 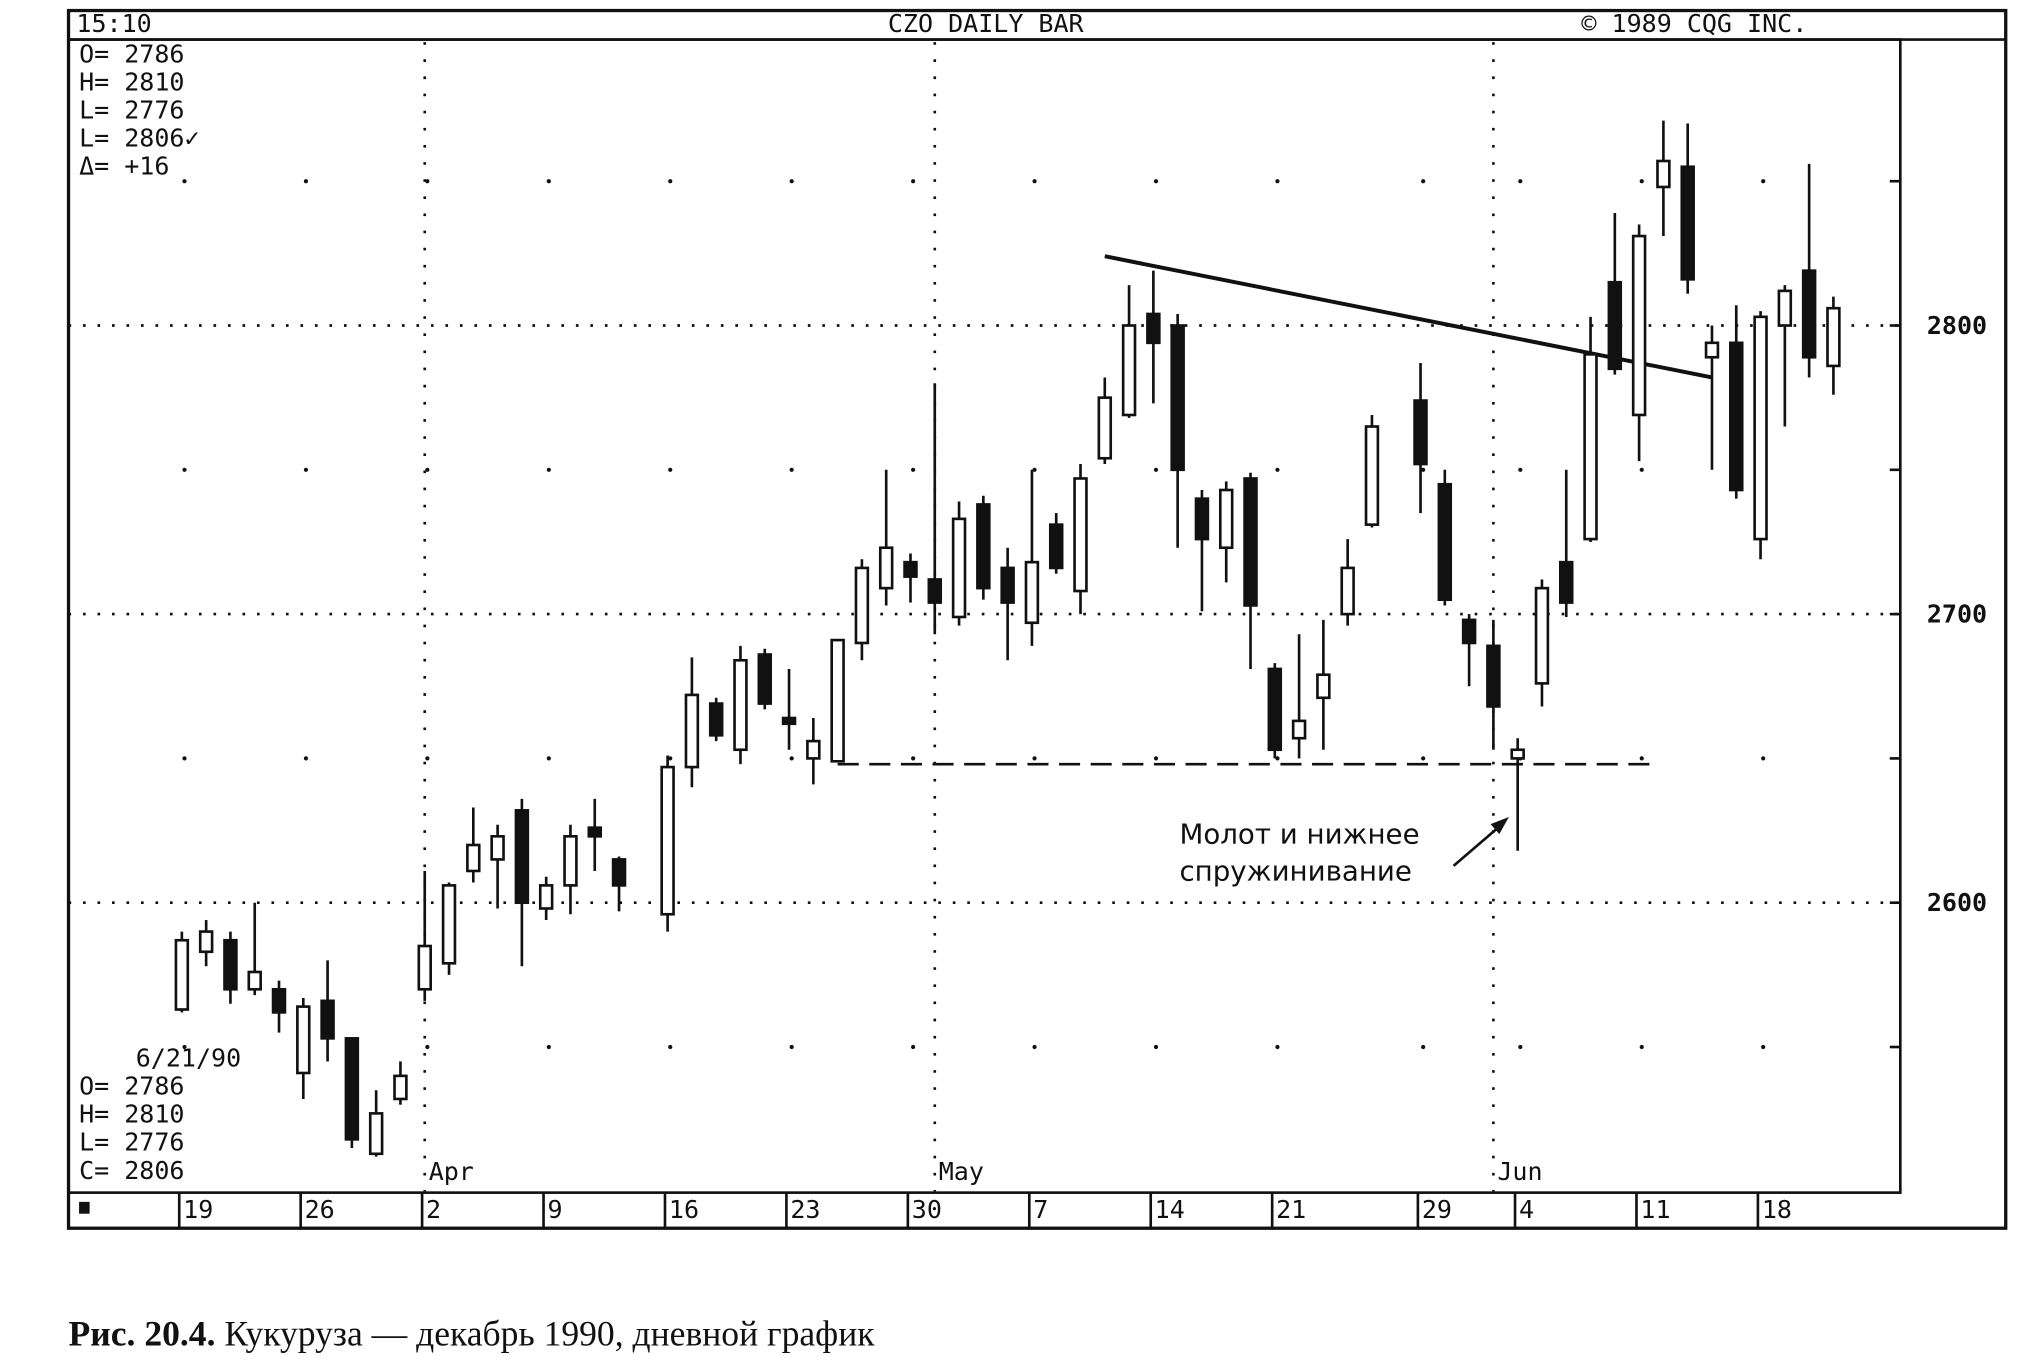 What do you see at coordinates (1476, 846) in the screenshot?
I see `arrow` at bounding box center [1476, 846].